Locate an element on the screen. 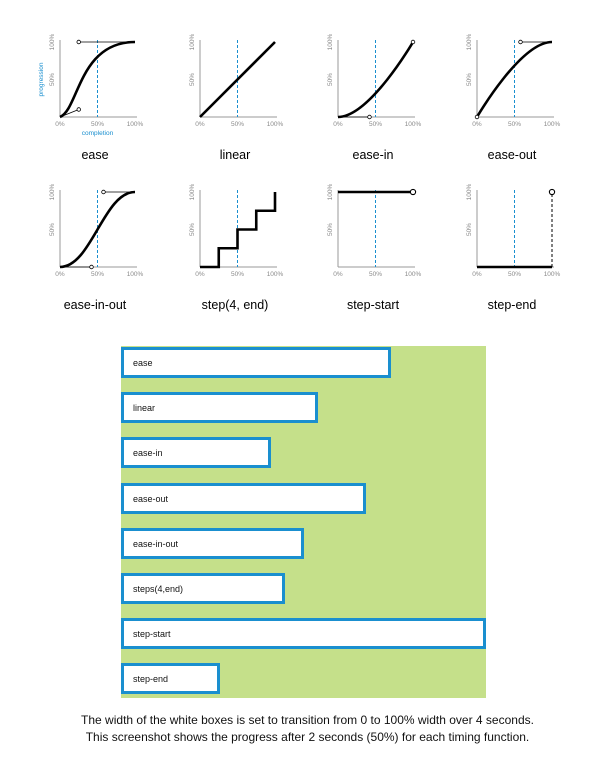  graph-panel-ease-out: 100% 50% 0% 50% 100% ease-out is located at coordinates (512, 97).